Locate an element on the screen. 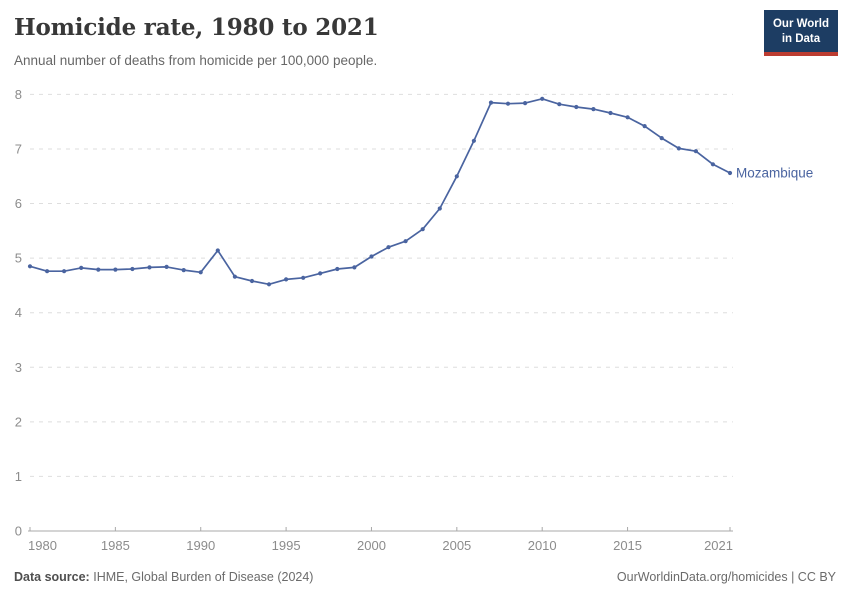 This screenshot has height=600, width=850. y-tick-label-4: 4 is located at coordinates (18, 312).